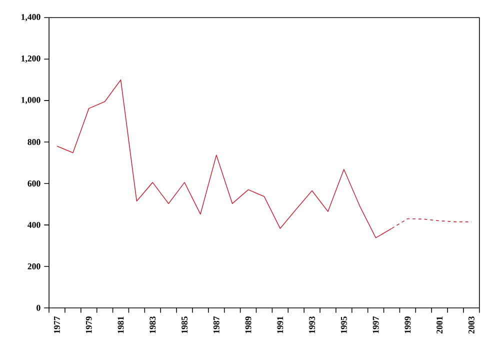 This screenshot has height=353, width=500. What do you see at coordinates (375, 325) in the screenshot?
I see `x-tick-label: 1997` at bounding box center [375, 325].